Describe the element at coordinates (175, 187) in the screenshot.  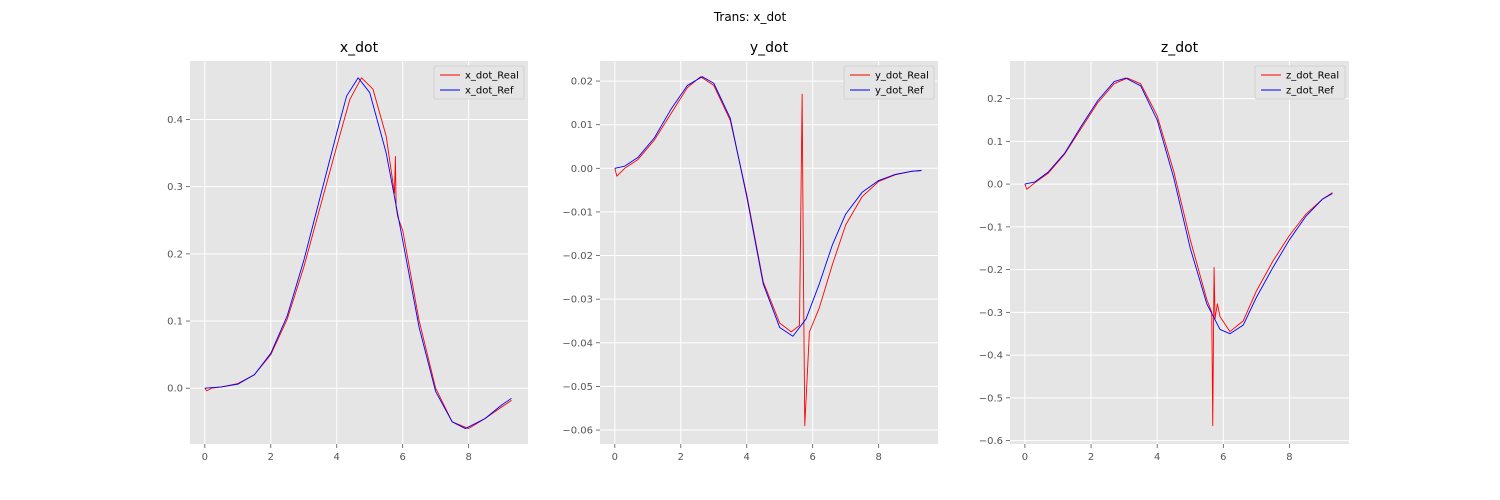
I see `y-tick-label: 0.3` at that location.